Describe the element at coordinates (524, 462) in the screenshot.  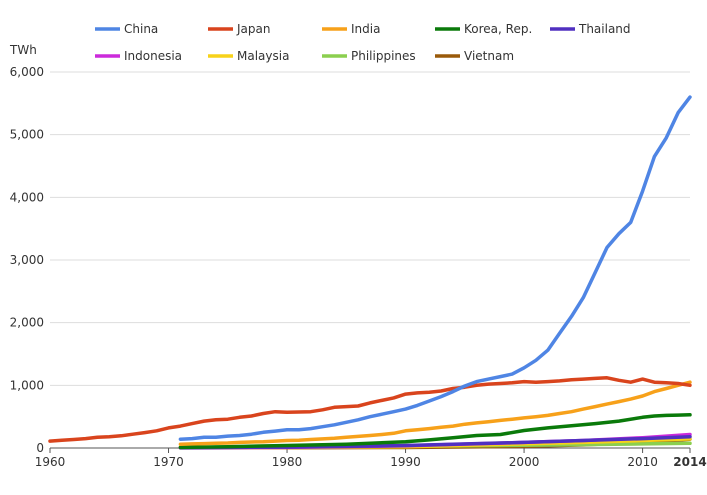
I see `x-tick-label: 2000` at that location.